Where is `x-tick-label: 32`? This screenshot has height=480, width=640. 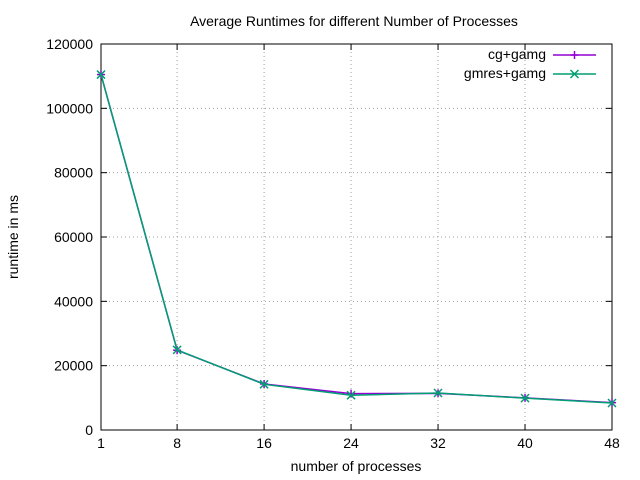 x-tick-label: 32 is located at coordinates (438, 443).